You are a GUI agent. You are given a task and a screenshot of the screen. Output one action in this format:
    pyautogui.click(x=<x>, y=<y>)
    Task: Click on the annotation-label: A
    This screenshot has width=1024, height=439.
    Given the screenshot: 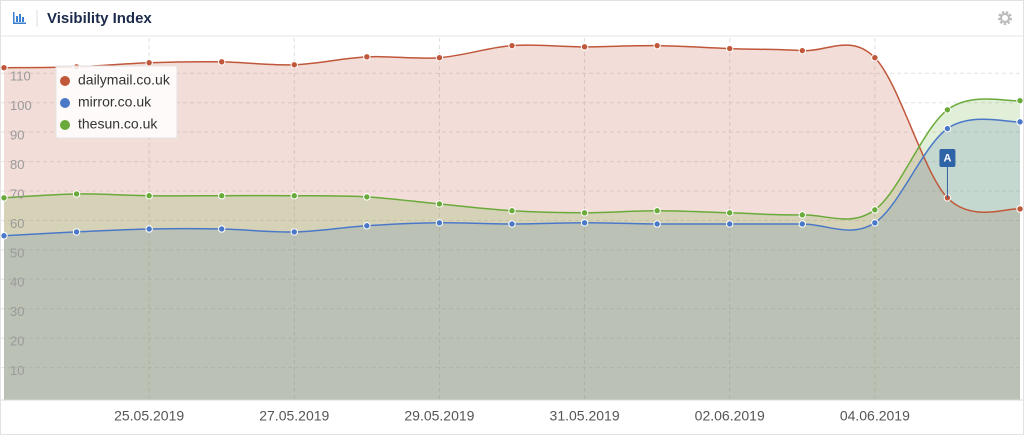 What is the action you would take?
    pyautogui.click(x=947, y=158)
    